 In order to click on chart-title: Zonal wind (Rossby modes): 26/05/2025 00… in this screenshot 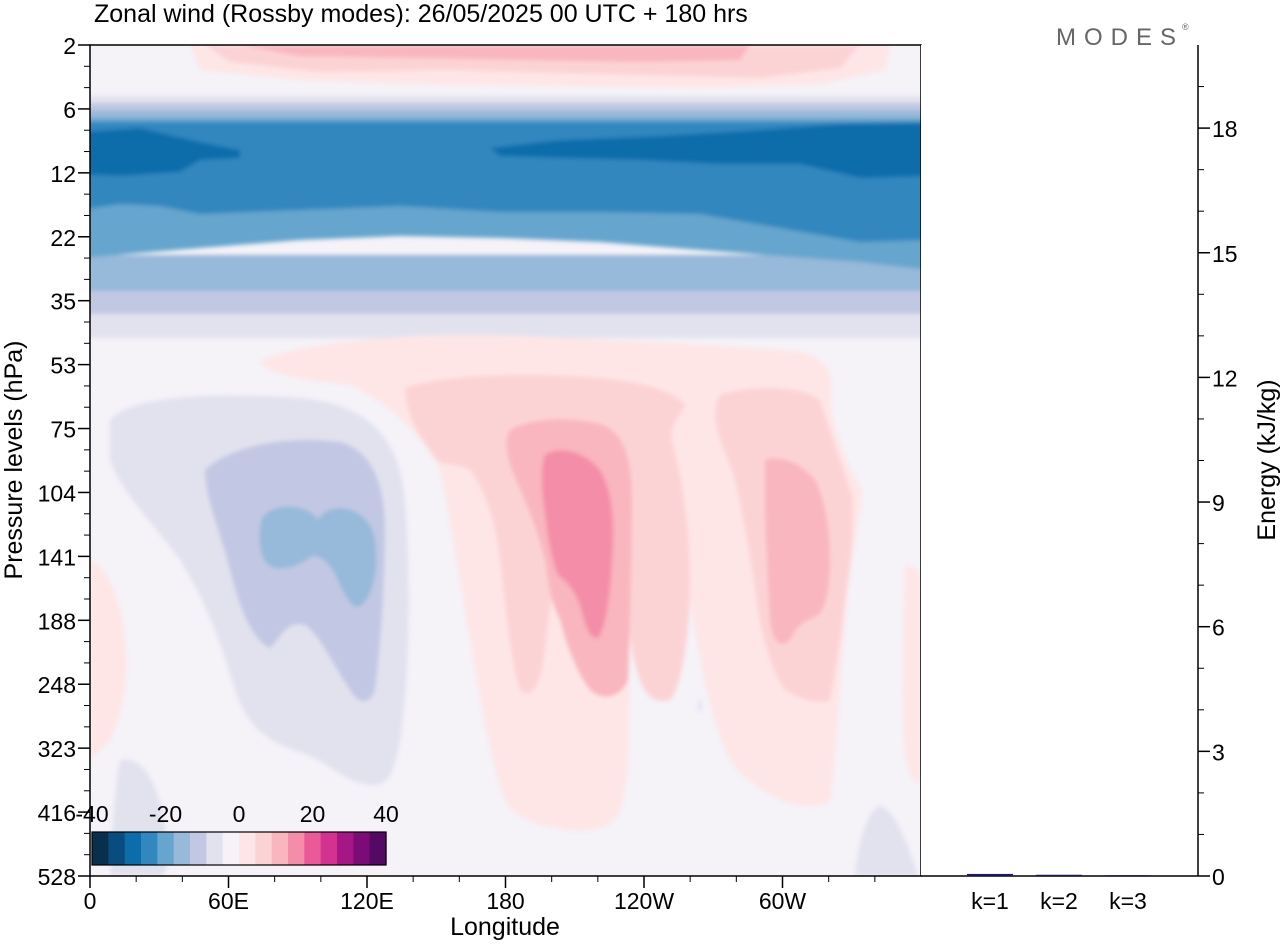, I will do `click(421, 14)`.